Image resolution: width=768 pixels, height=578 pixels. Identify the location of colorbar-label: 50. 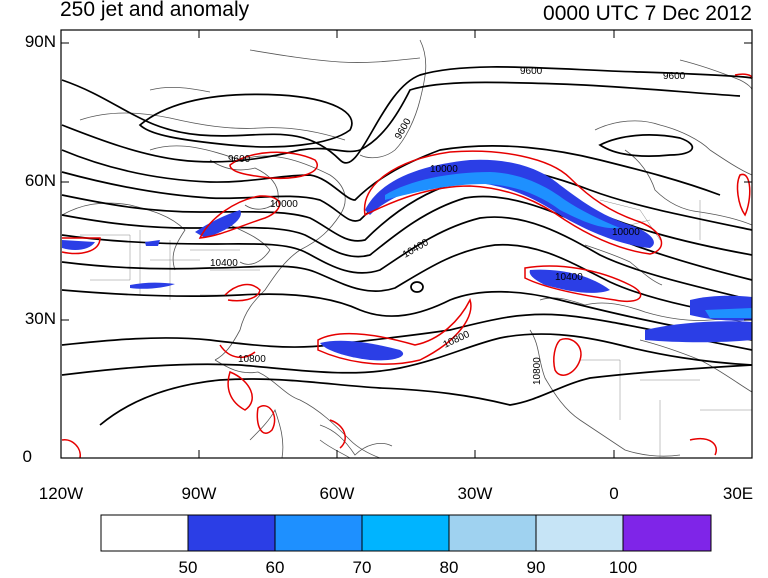
(188, 567).